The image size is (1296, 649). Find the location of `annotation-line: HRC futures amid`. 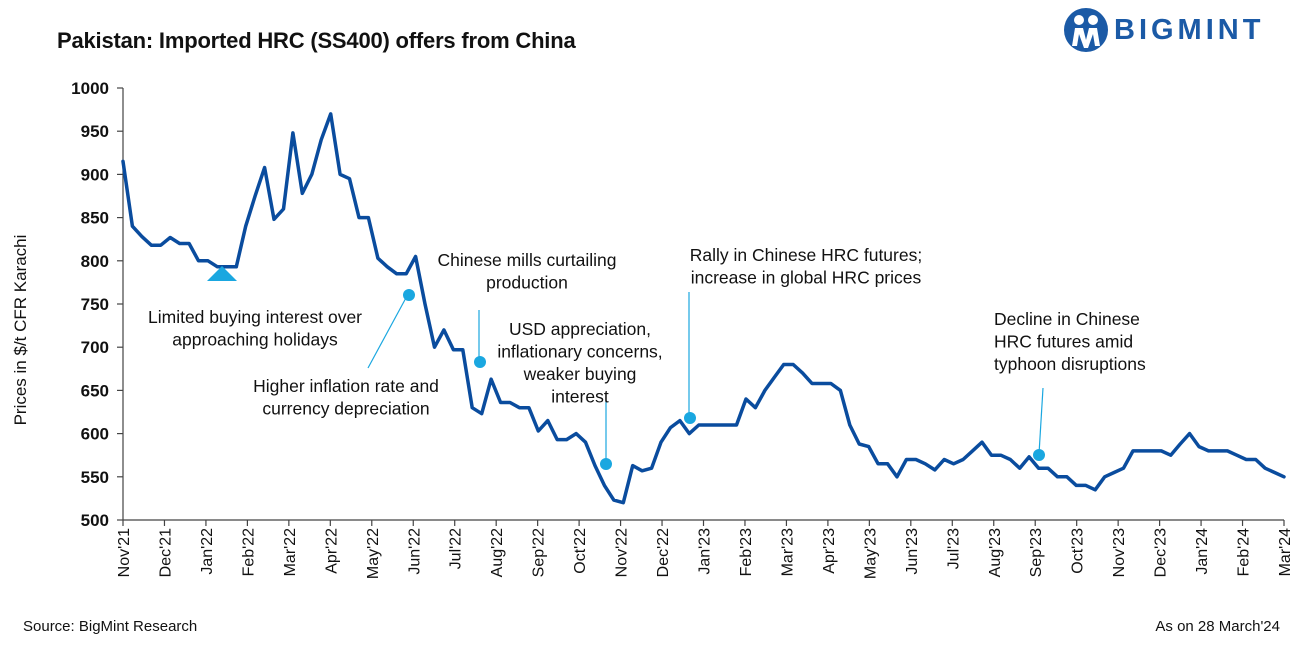

annotation-line: HRC futures amid is located at coordinates (1063, 342).